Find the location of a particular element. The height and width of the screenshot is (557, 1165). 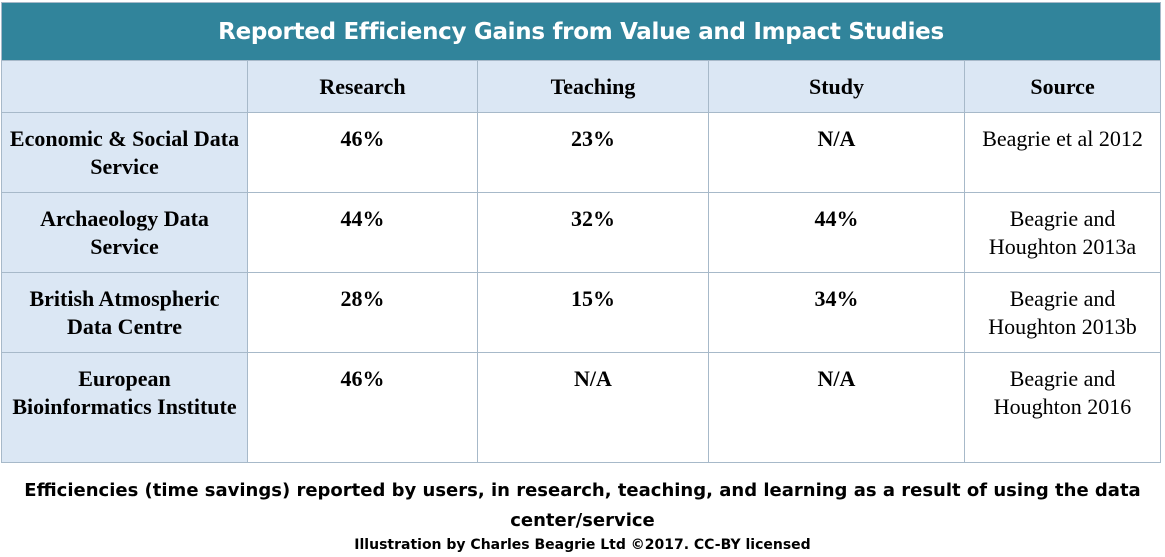

row-label: Economic & Social Data Service is located at coordinates (124, 152).